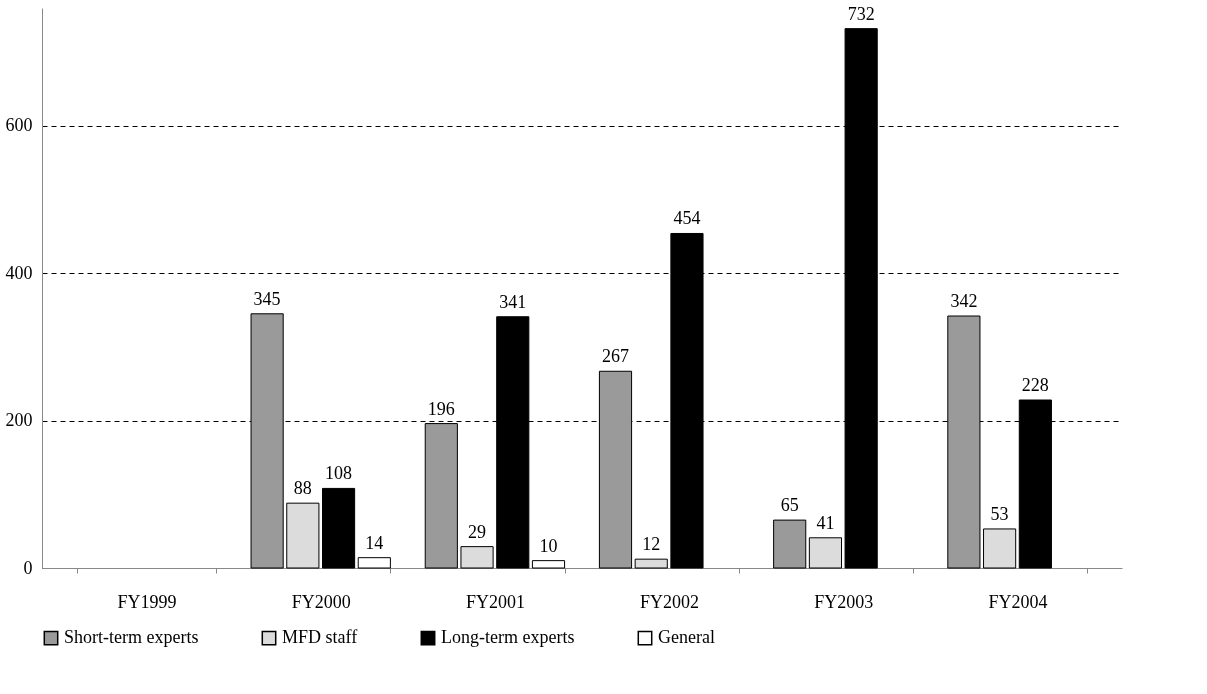 The image size is (1207, 694). I want to click on data-label: 65, so click(789, 505).